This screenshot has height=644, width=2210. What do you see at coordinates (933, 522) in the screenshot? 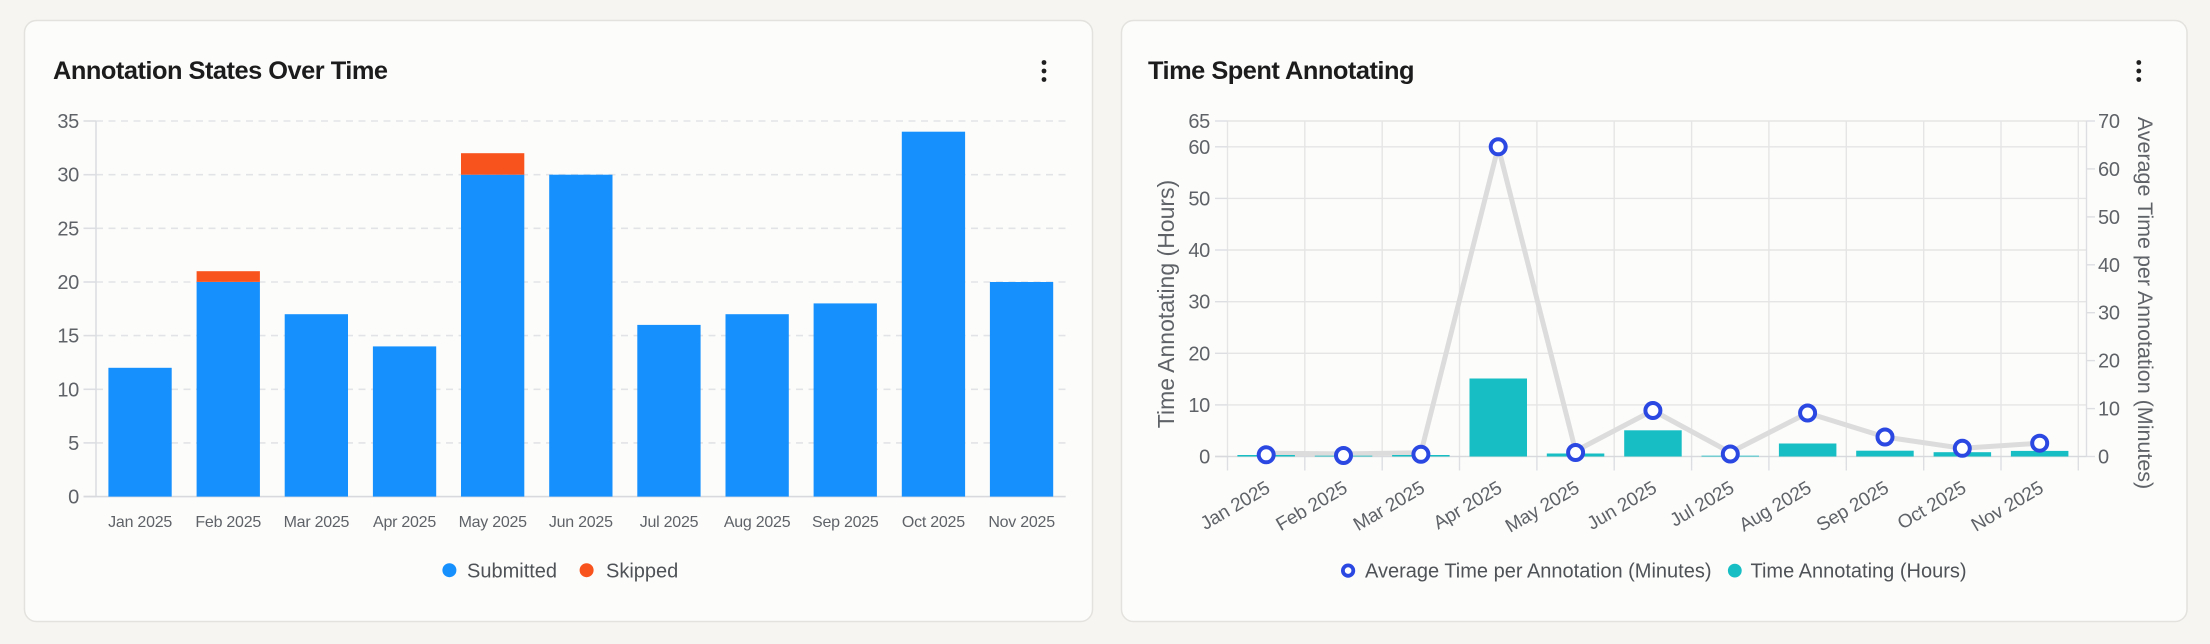
I see `svg-text: Oct 2025` at bounding box center [933, 522].